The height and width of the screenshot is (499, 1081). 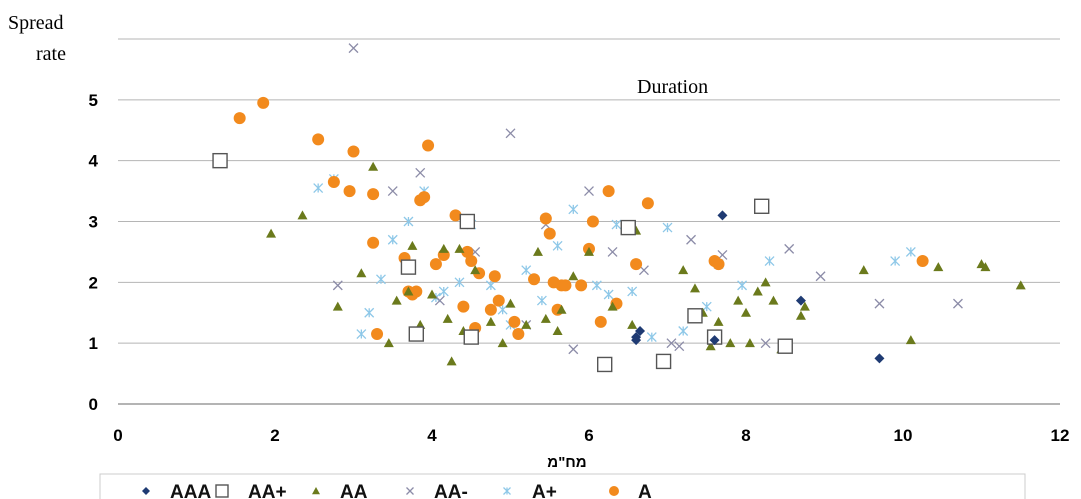 I want to click on legend-label: AA-, so click(x=451, y=490).